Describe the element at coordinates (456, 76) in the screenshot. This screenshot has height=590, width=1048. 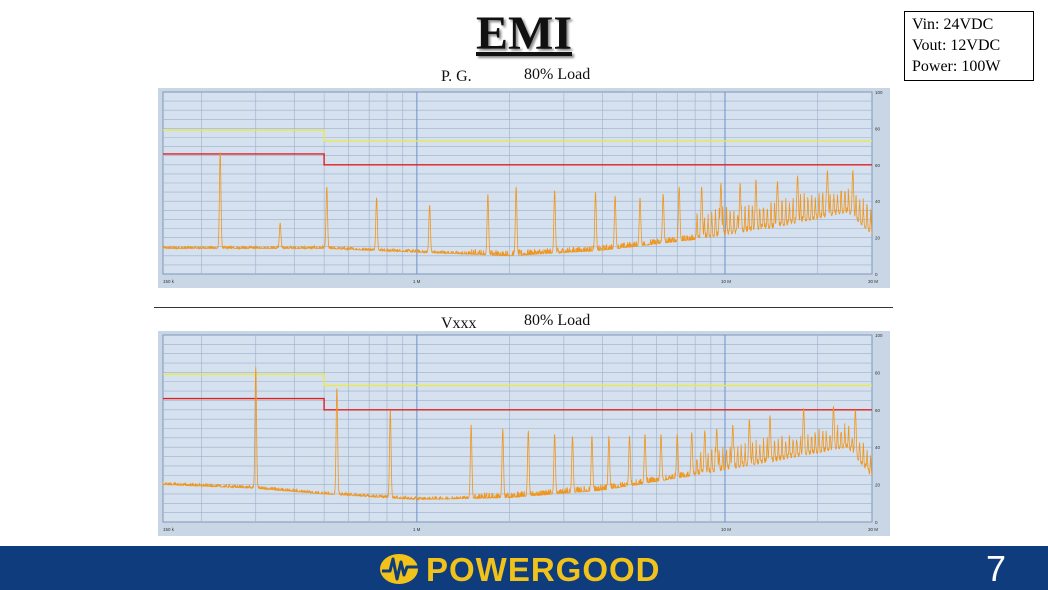
I see `chart-1-name: P. G.` at that location.